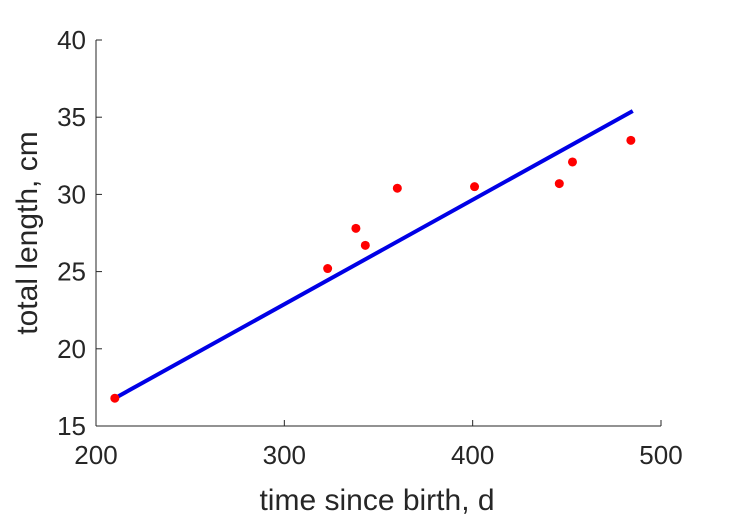 The image size is (729, 521). Describe the element at coordinates (71, 426) in the screenshot. I see `y-tick-label: 15` at that location.